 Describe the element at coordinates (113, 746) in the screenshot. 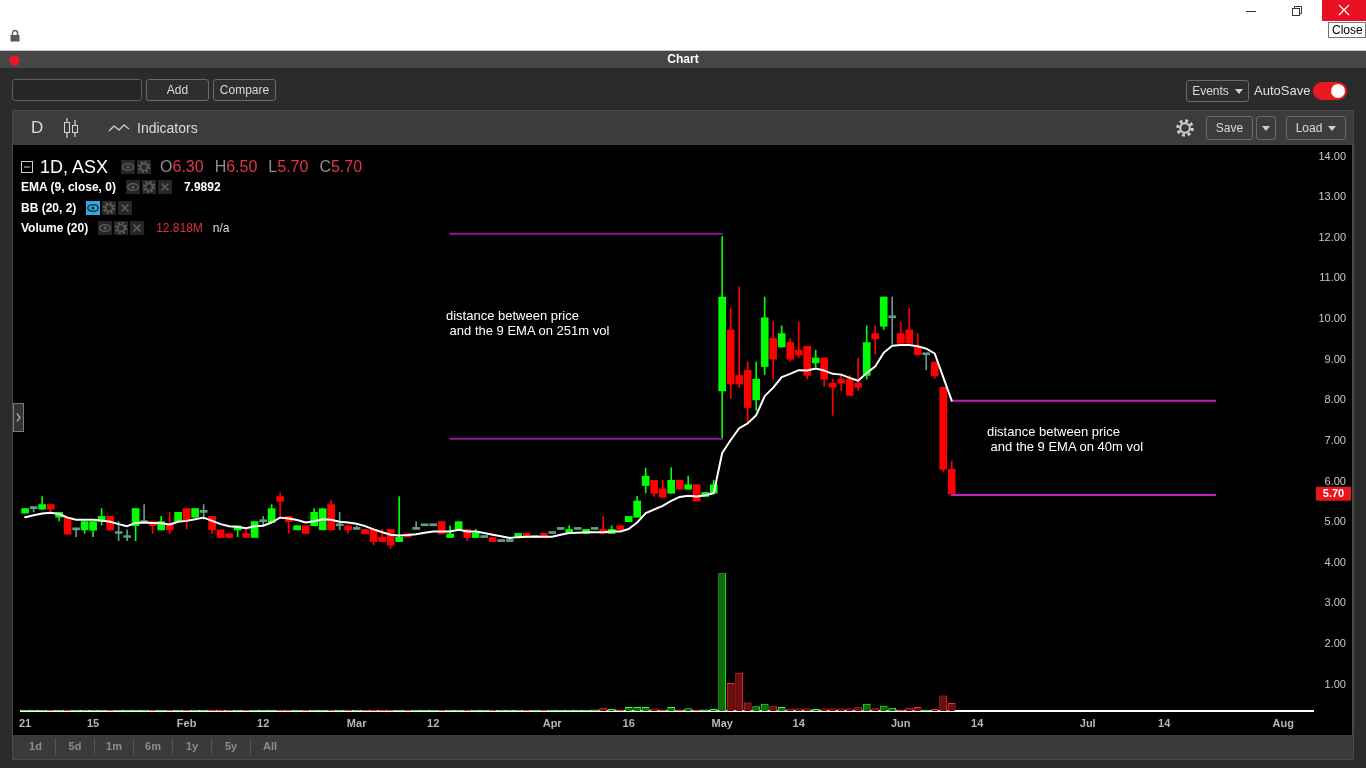

I see `text: 1m` at that location.